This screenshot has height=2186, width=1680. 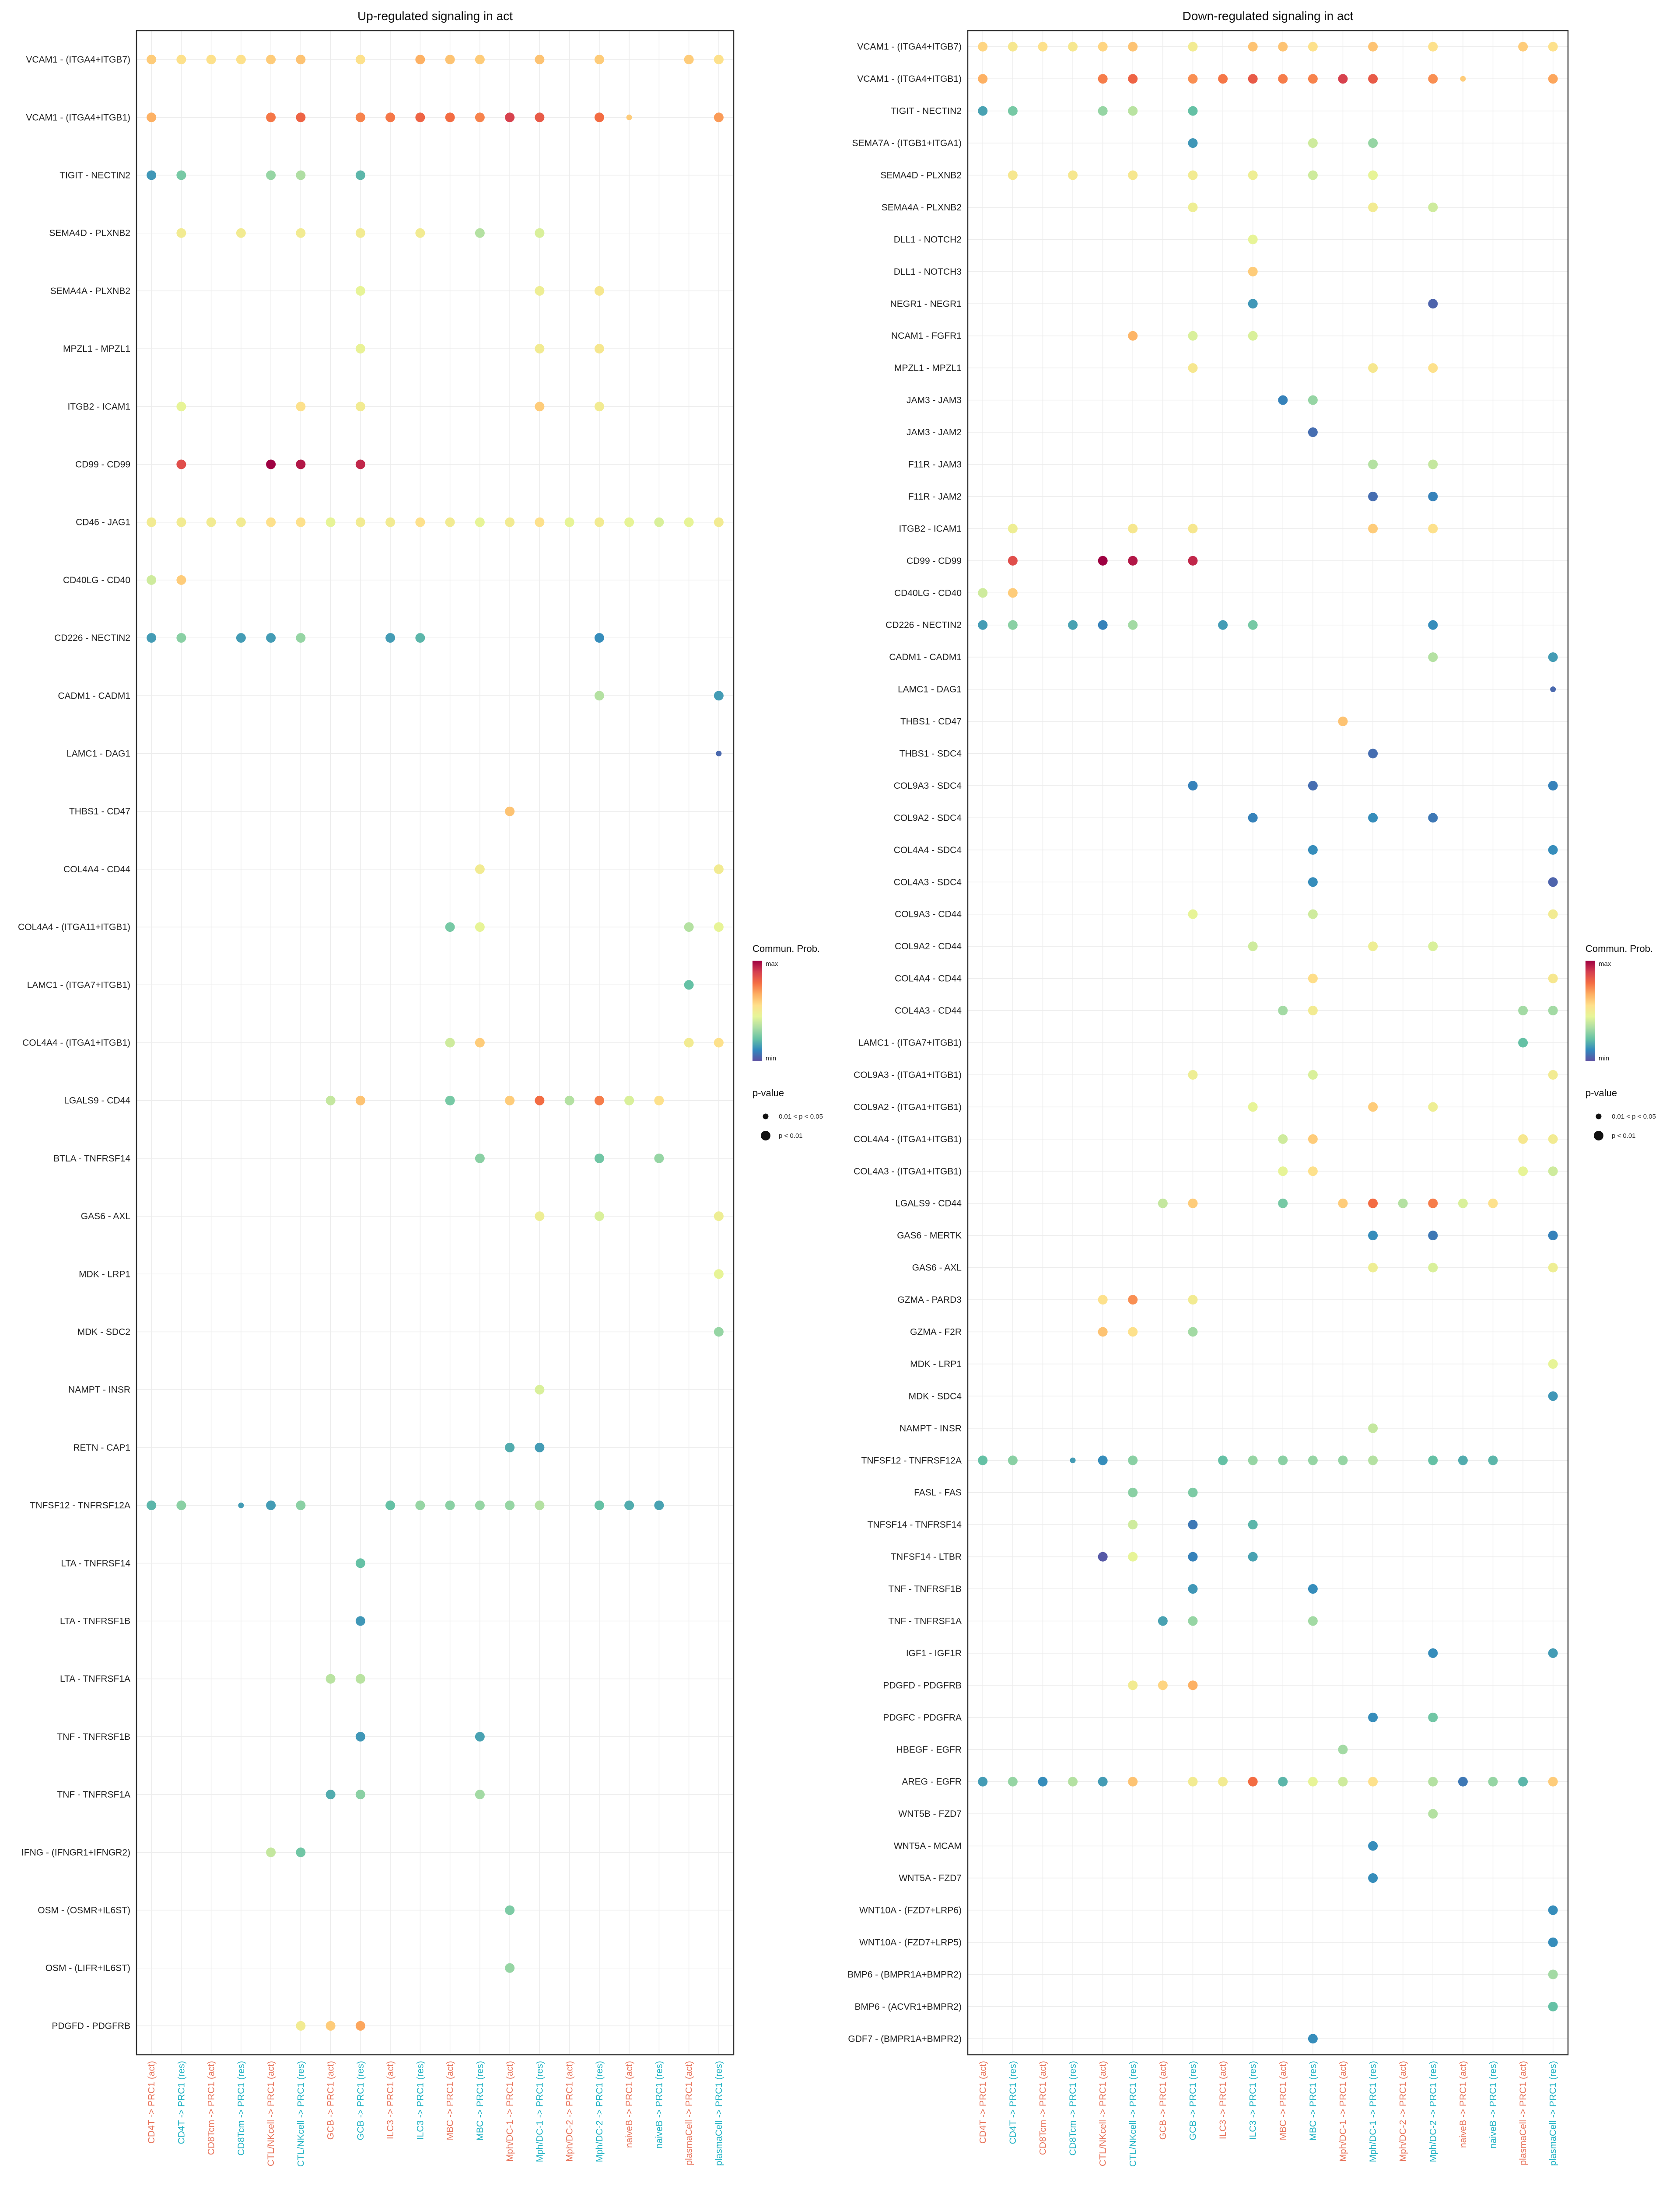 I want to click on column-label: CD8Tcm -> PRC1 (res), so click(x=1073, y=2108).